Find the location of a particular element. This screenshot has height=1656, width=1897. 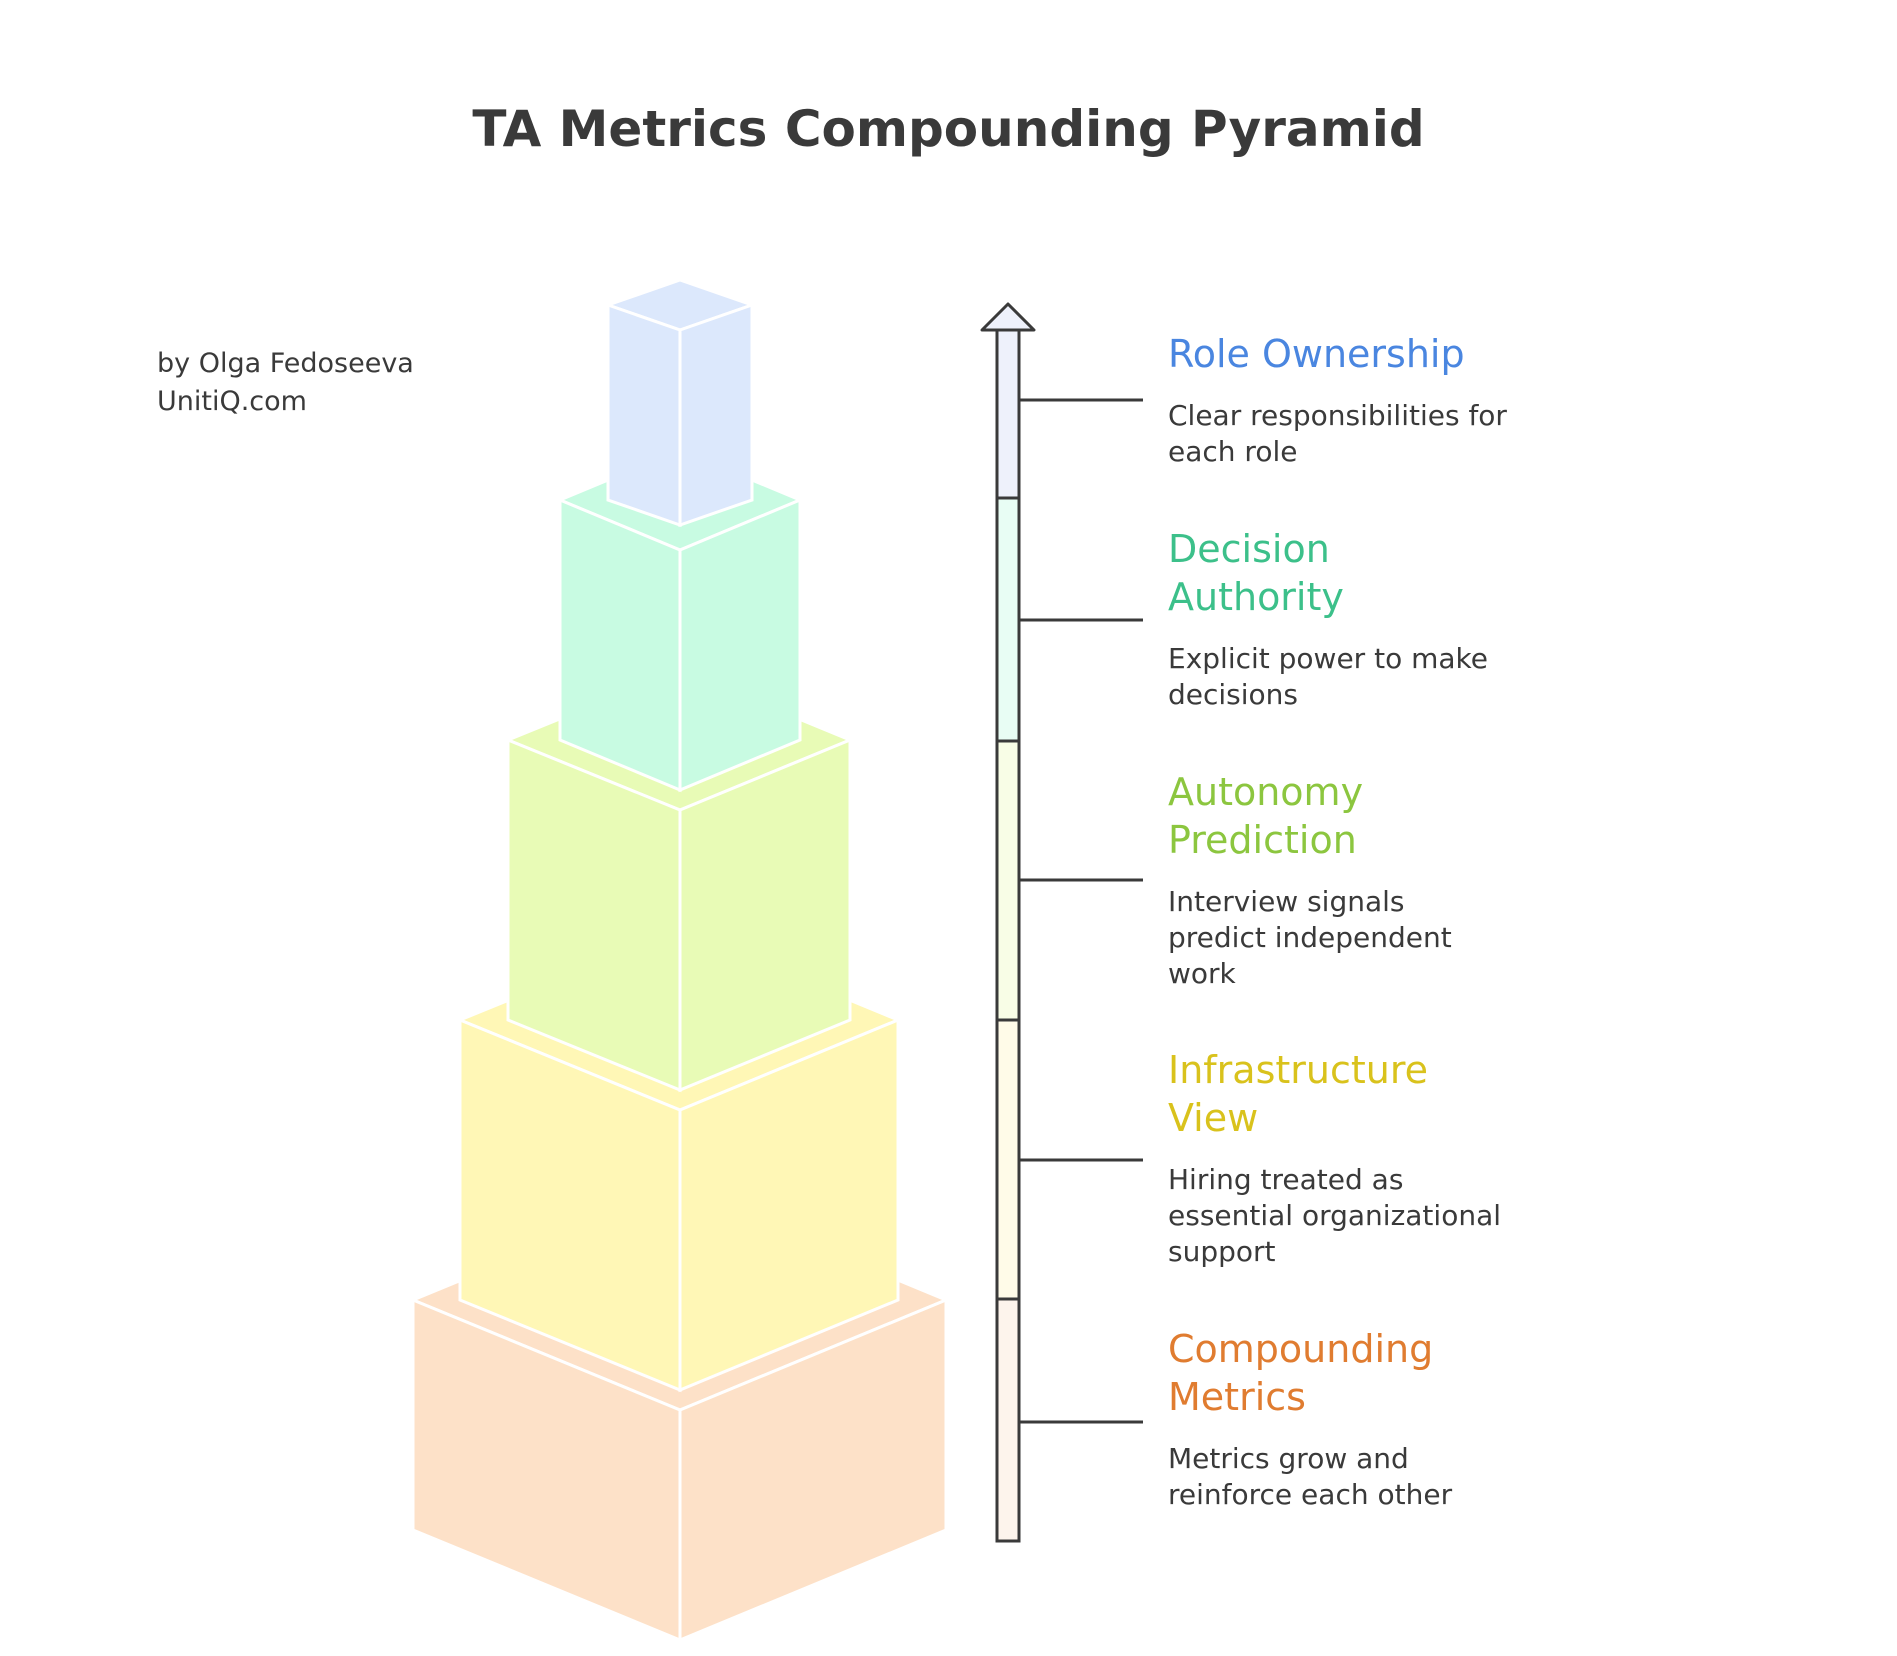

bar-segment-role-ownership is located at coordinates (1008, 414).